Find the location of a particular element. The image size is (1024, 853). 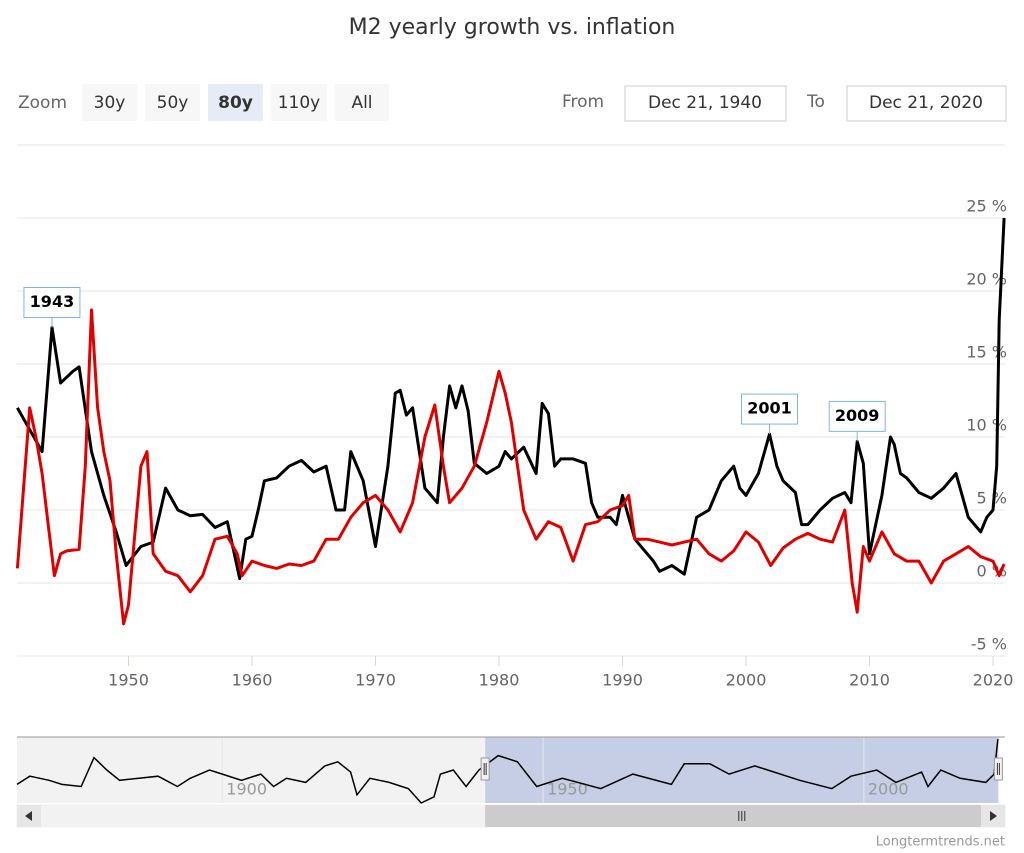

y-tick-label: 20 % is located at coordinates (986, 279).